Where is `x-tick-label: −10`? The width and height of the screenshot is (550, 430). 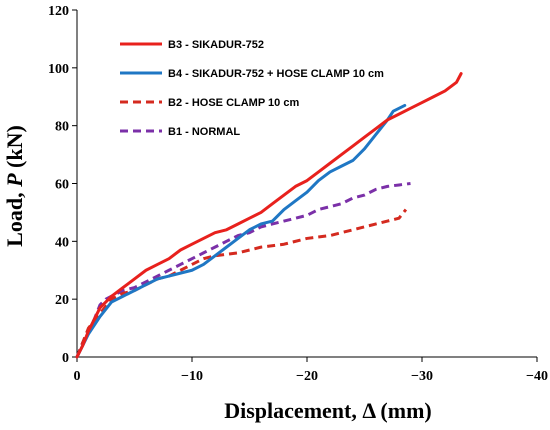 x-tick-label: −10 is located at coordinates (192, 376).